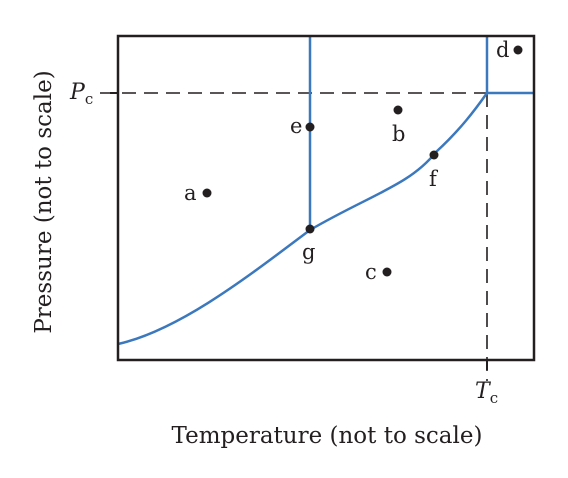  What do you see at coordinates (398, 110) in the screenshot?
I see `point-b-marker` at bounding box center [398, 110].